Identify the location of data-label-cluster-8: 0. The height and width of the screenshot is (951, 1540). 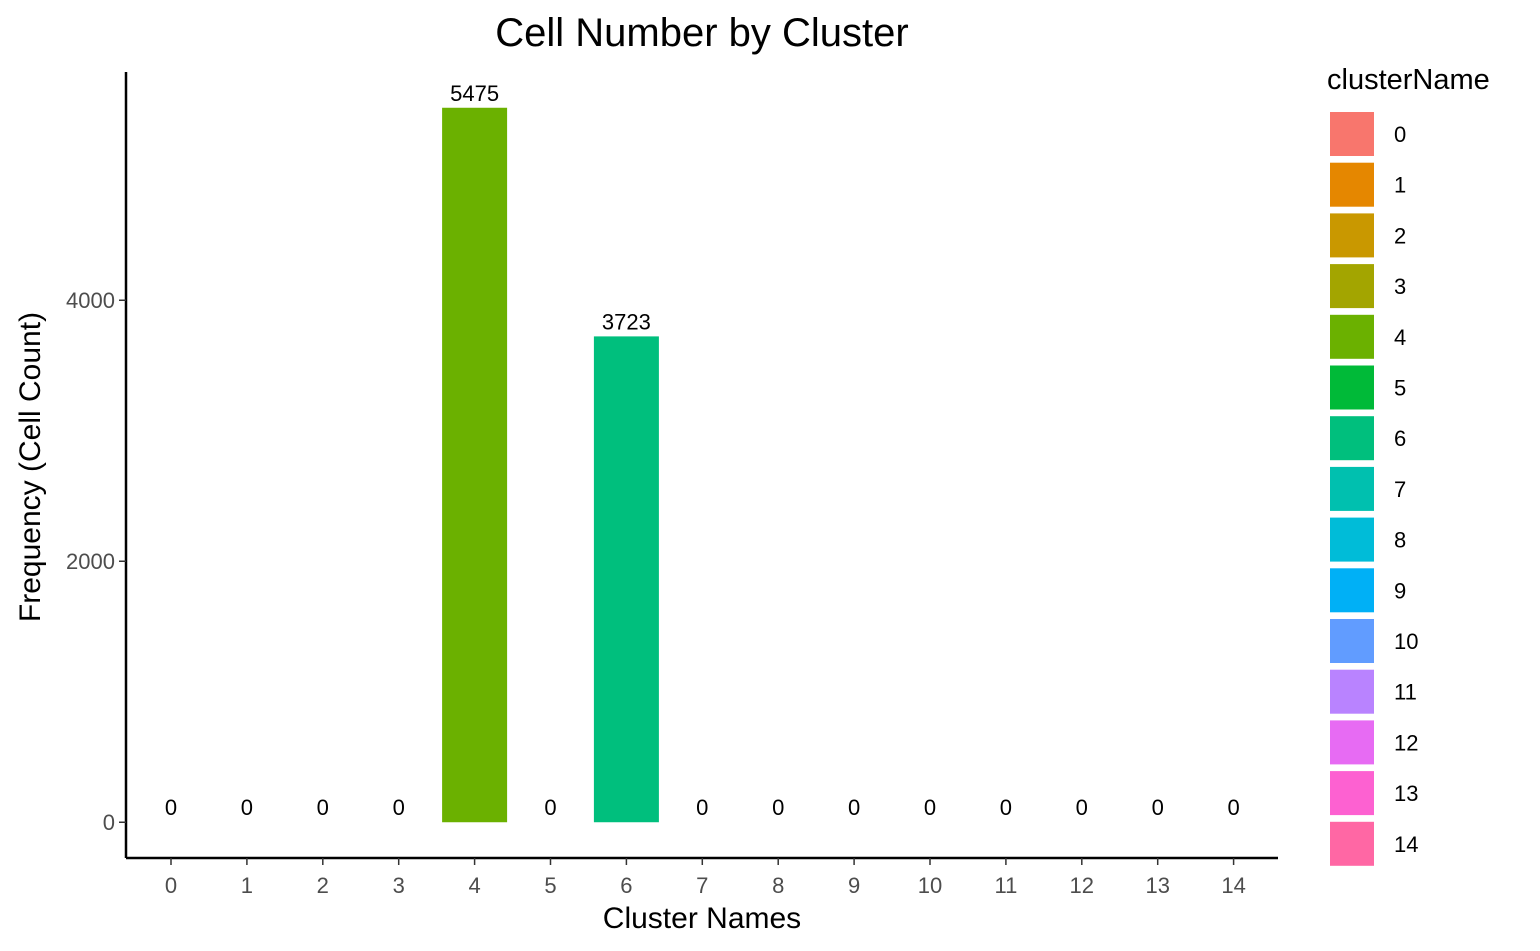
(778, 807).